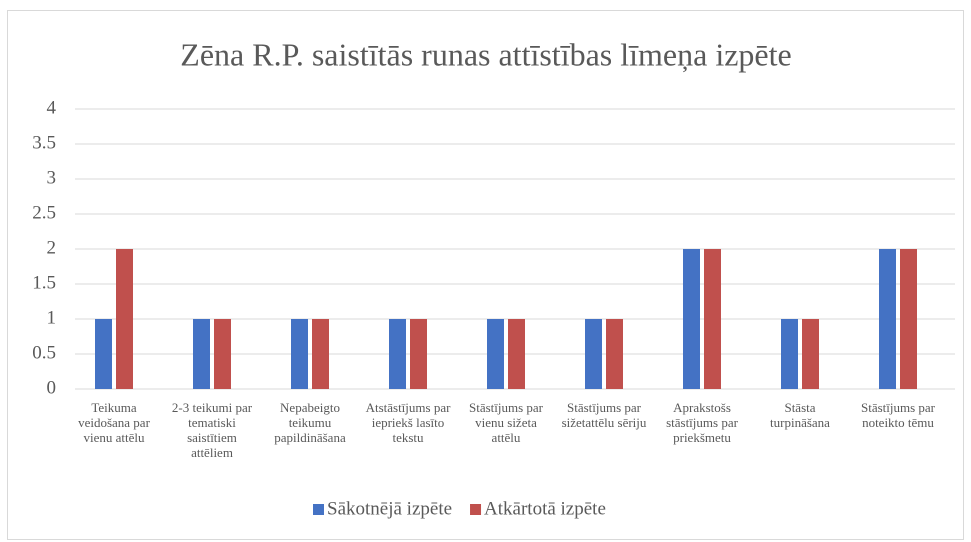  I want to click on y-tick-label: 3, so click(52, 177).